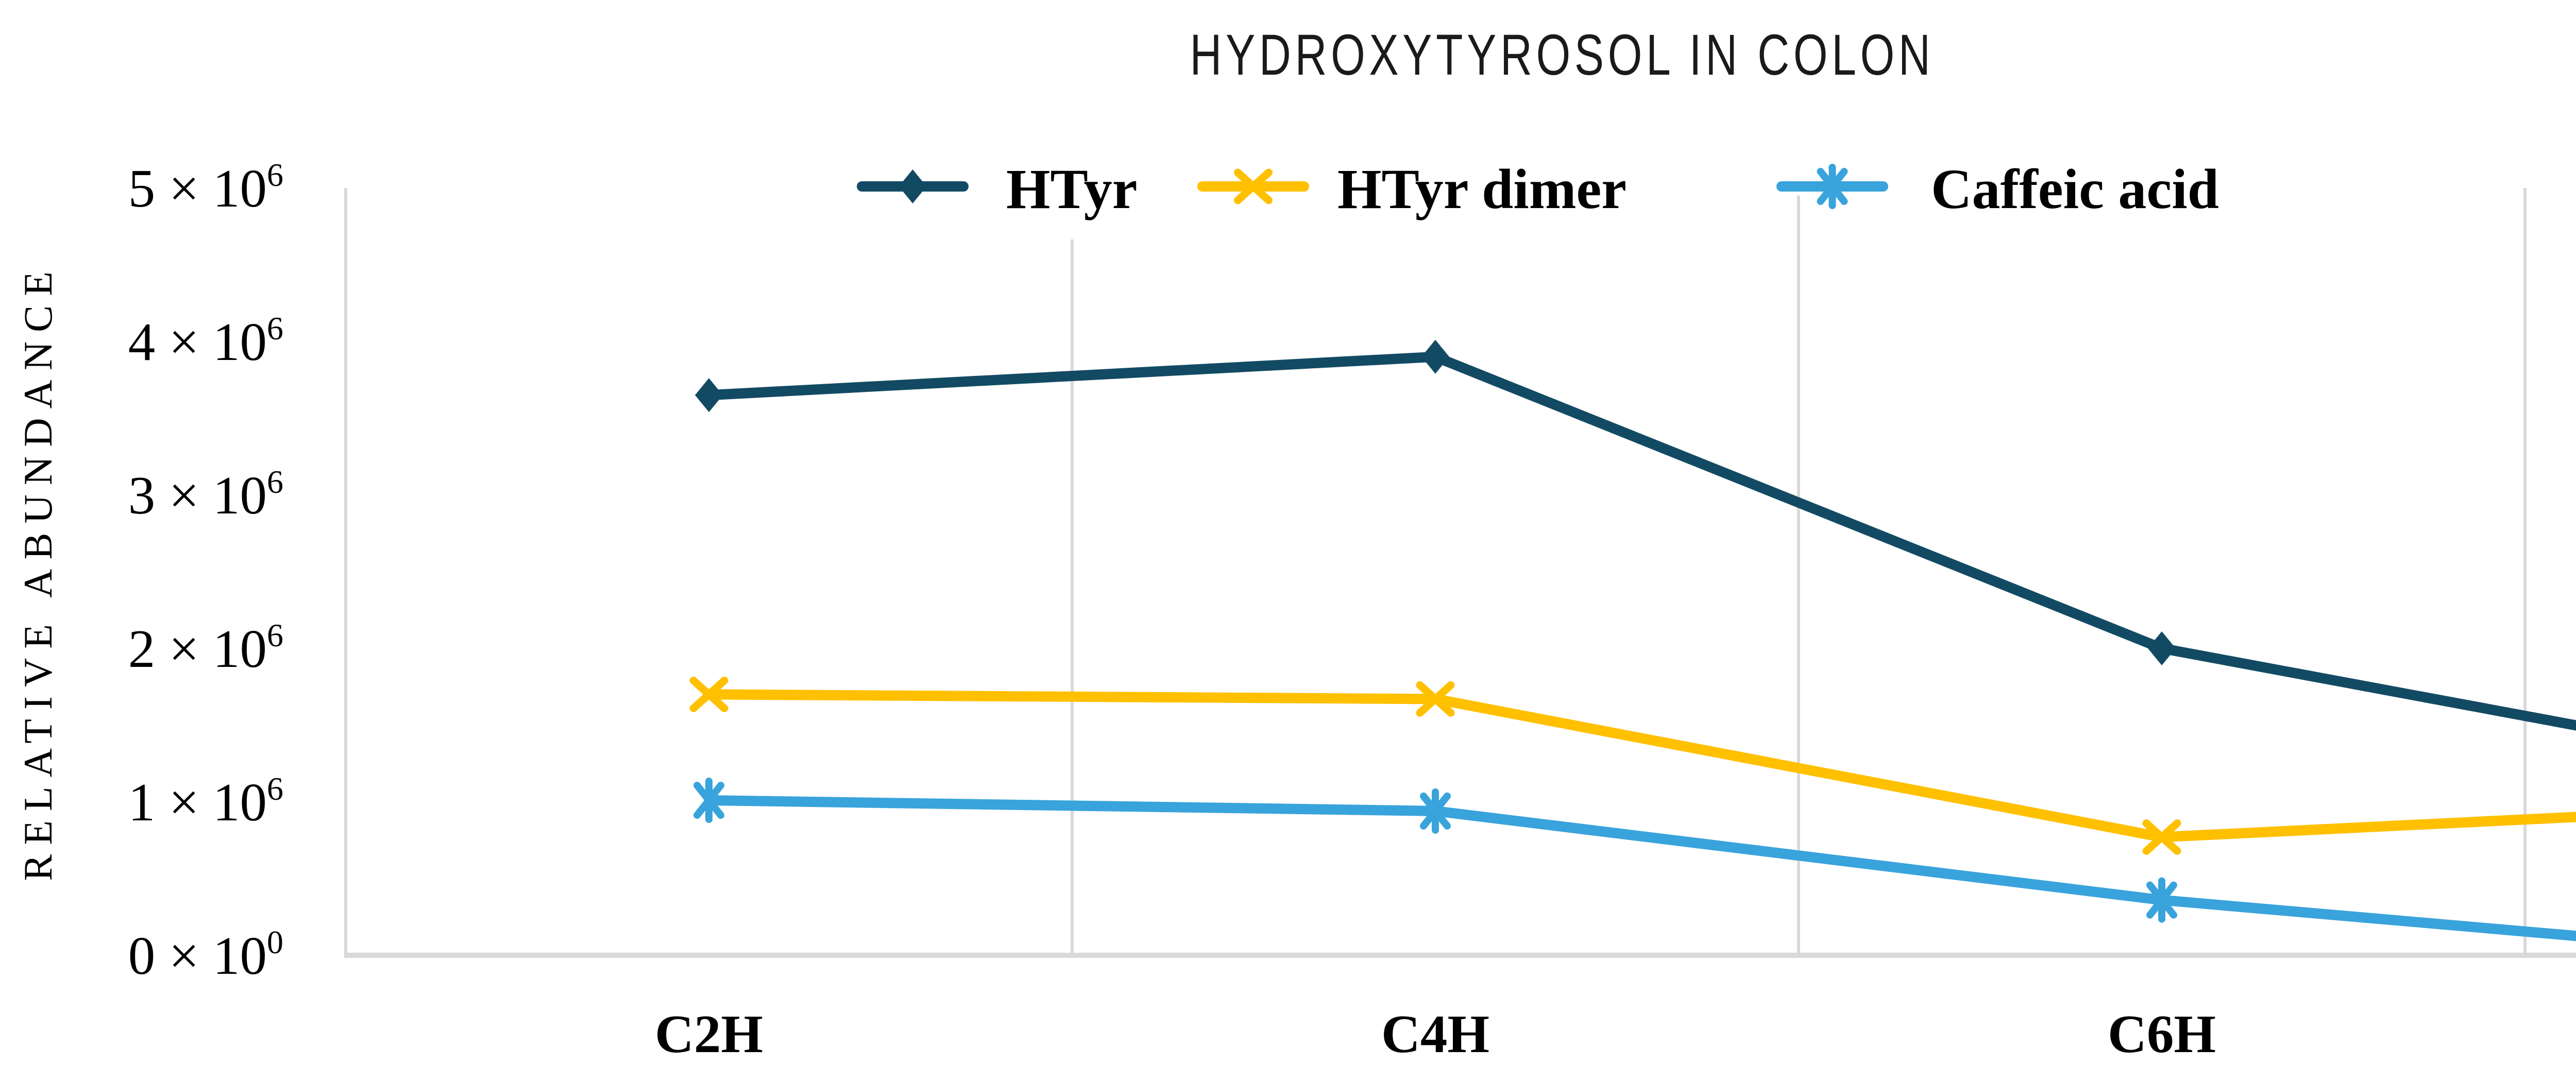  What do you see at coordinates (37, 571) in the screenshot?
I see `y-axis-title: RELATIVE ABUNDANCE` at bounding box center [37, 571].